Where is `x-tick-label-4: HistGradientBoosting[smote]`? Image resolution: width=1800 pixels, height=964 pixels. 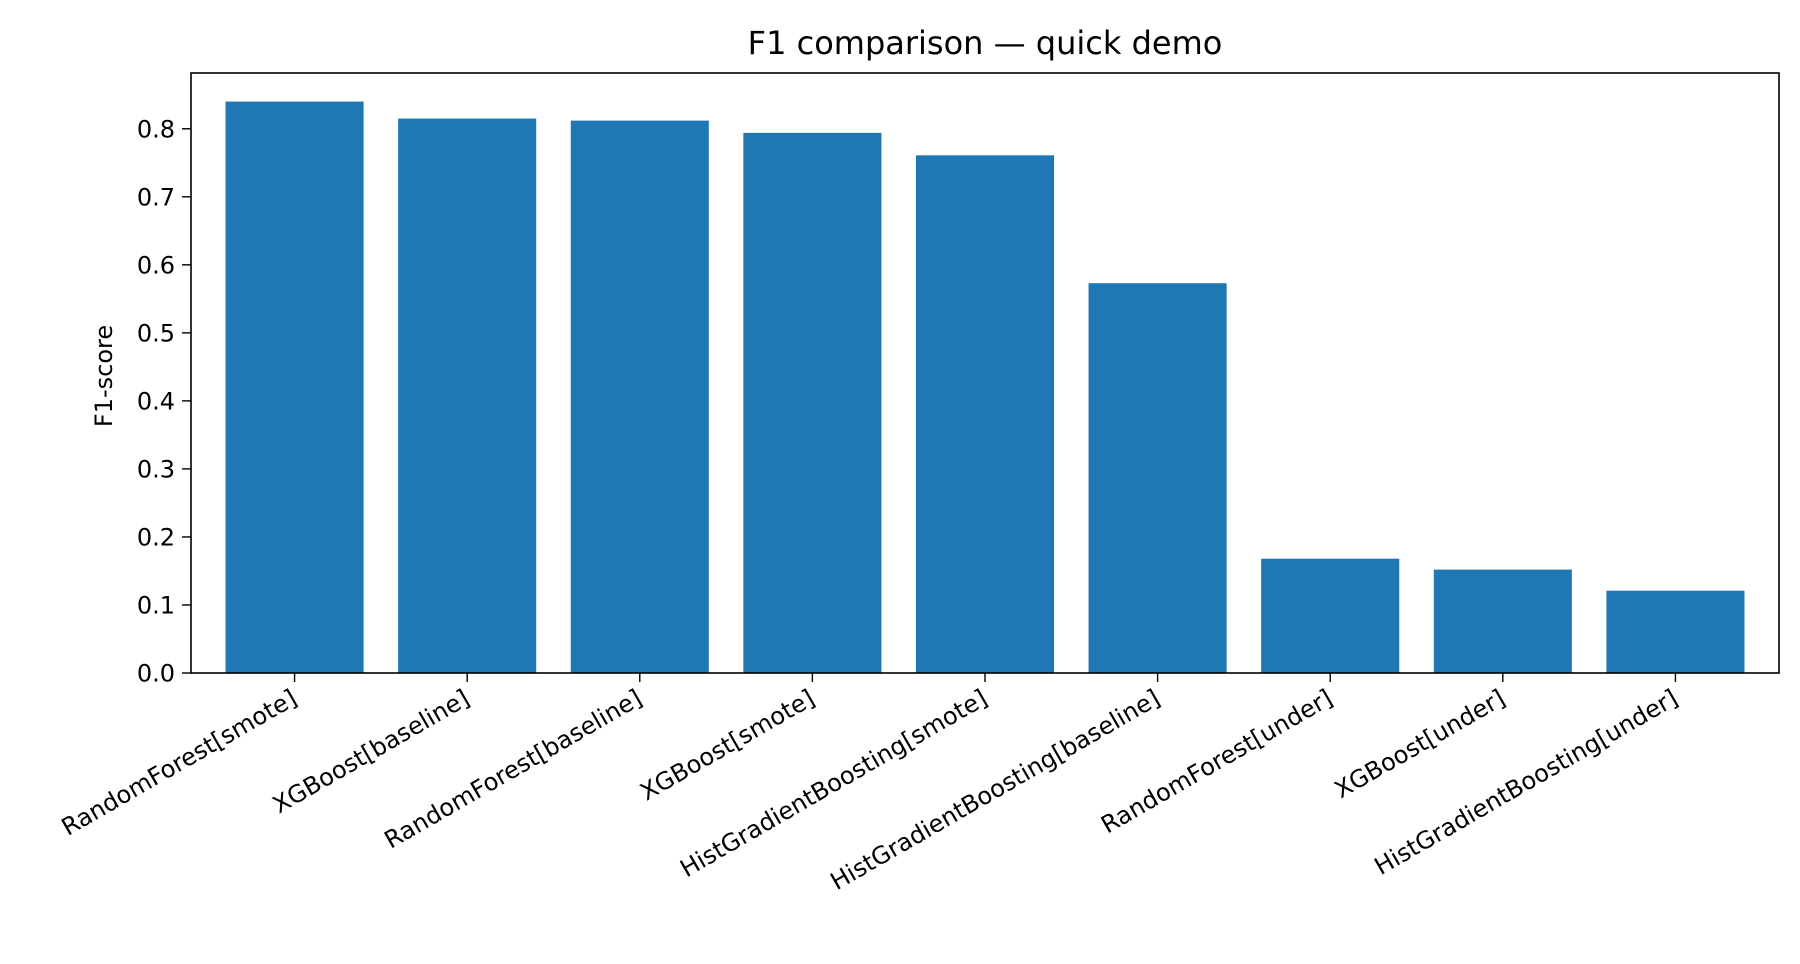 x-tick-label-4: HistGradientBoosting[smote] is located at coordinates (833, 783).